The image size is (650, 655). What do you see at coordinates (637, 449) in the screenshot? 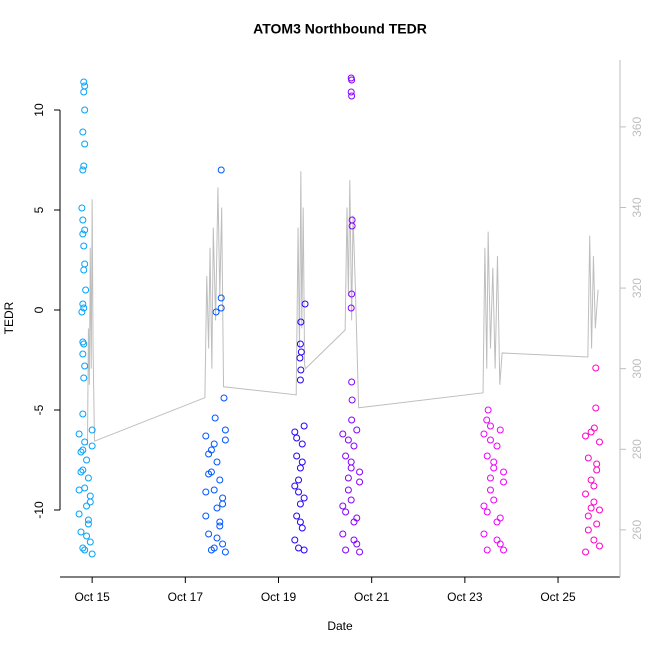
I see `y2-tick-label: 280` at bounding box center [637, 449].